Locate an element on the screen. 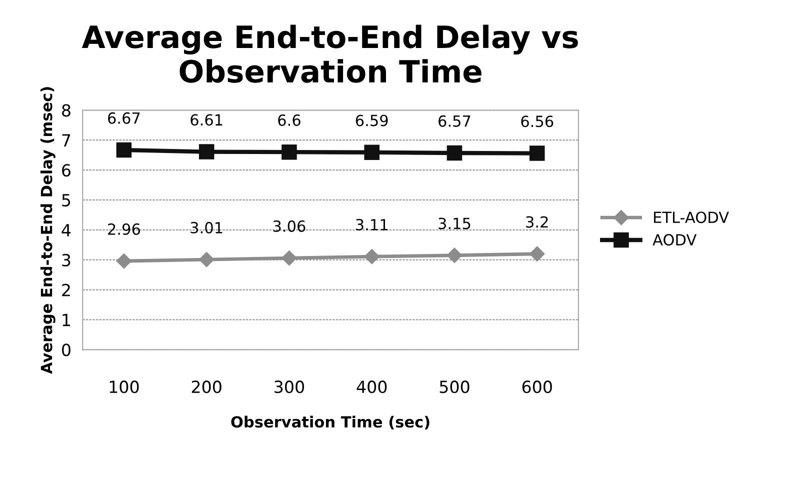 This screenshot has width=787, height=479. y-tick-label: 1 is located at coordinates (66, 320).